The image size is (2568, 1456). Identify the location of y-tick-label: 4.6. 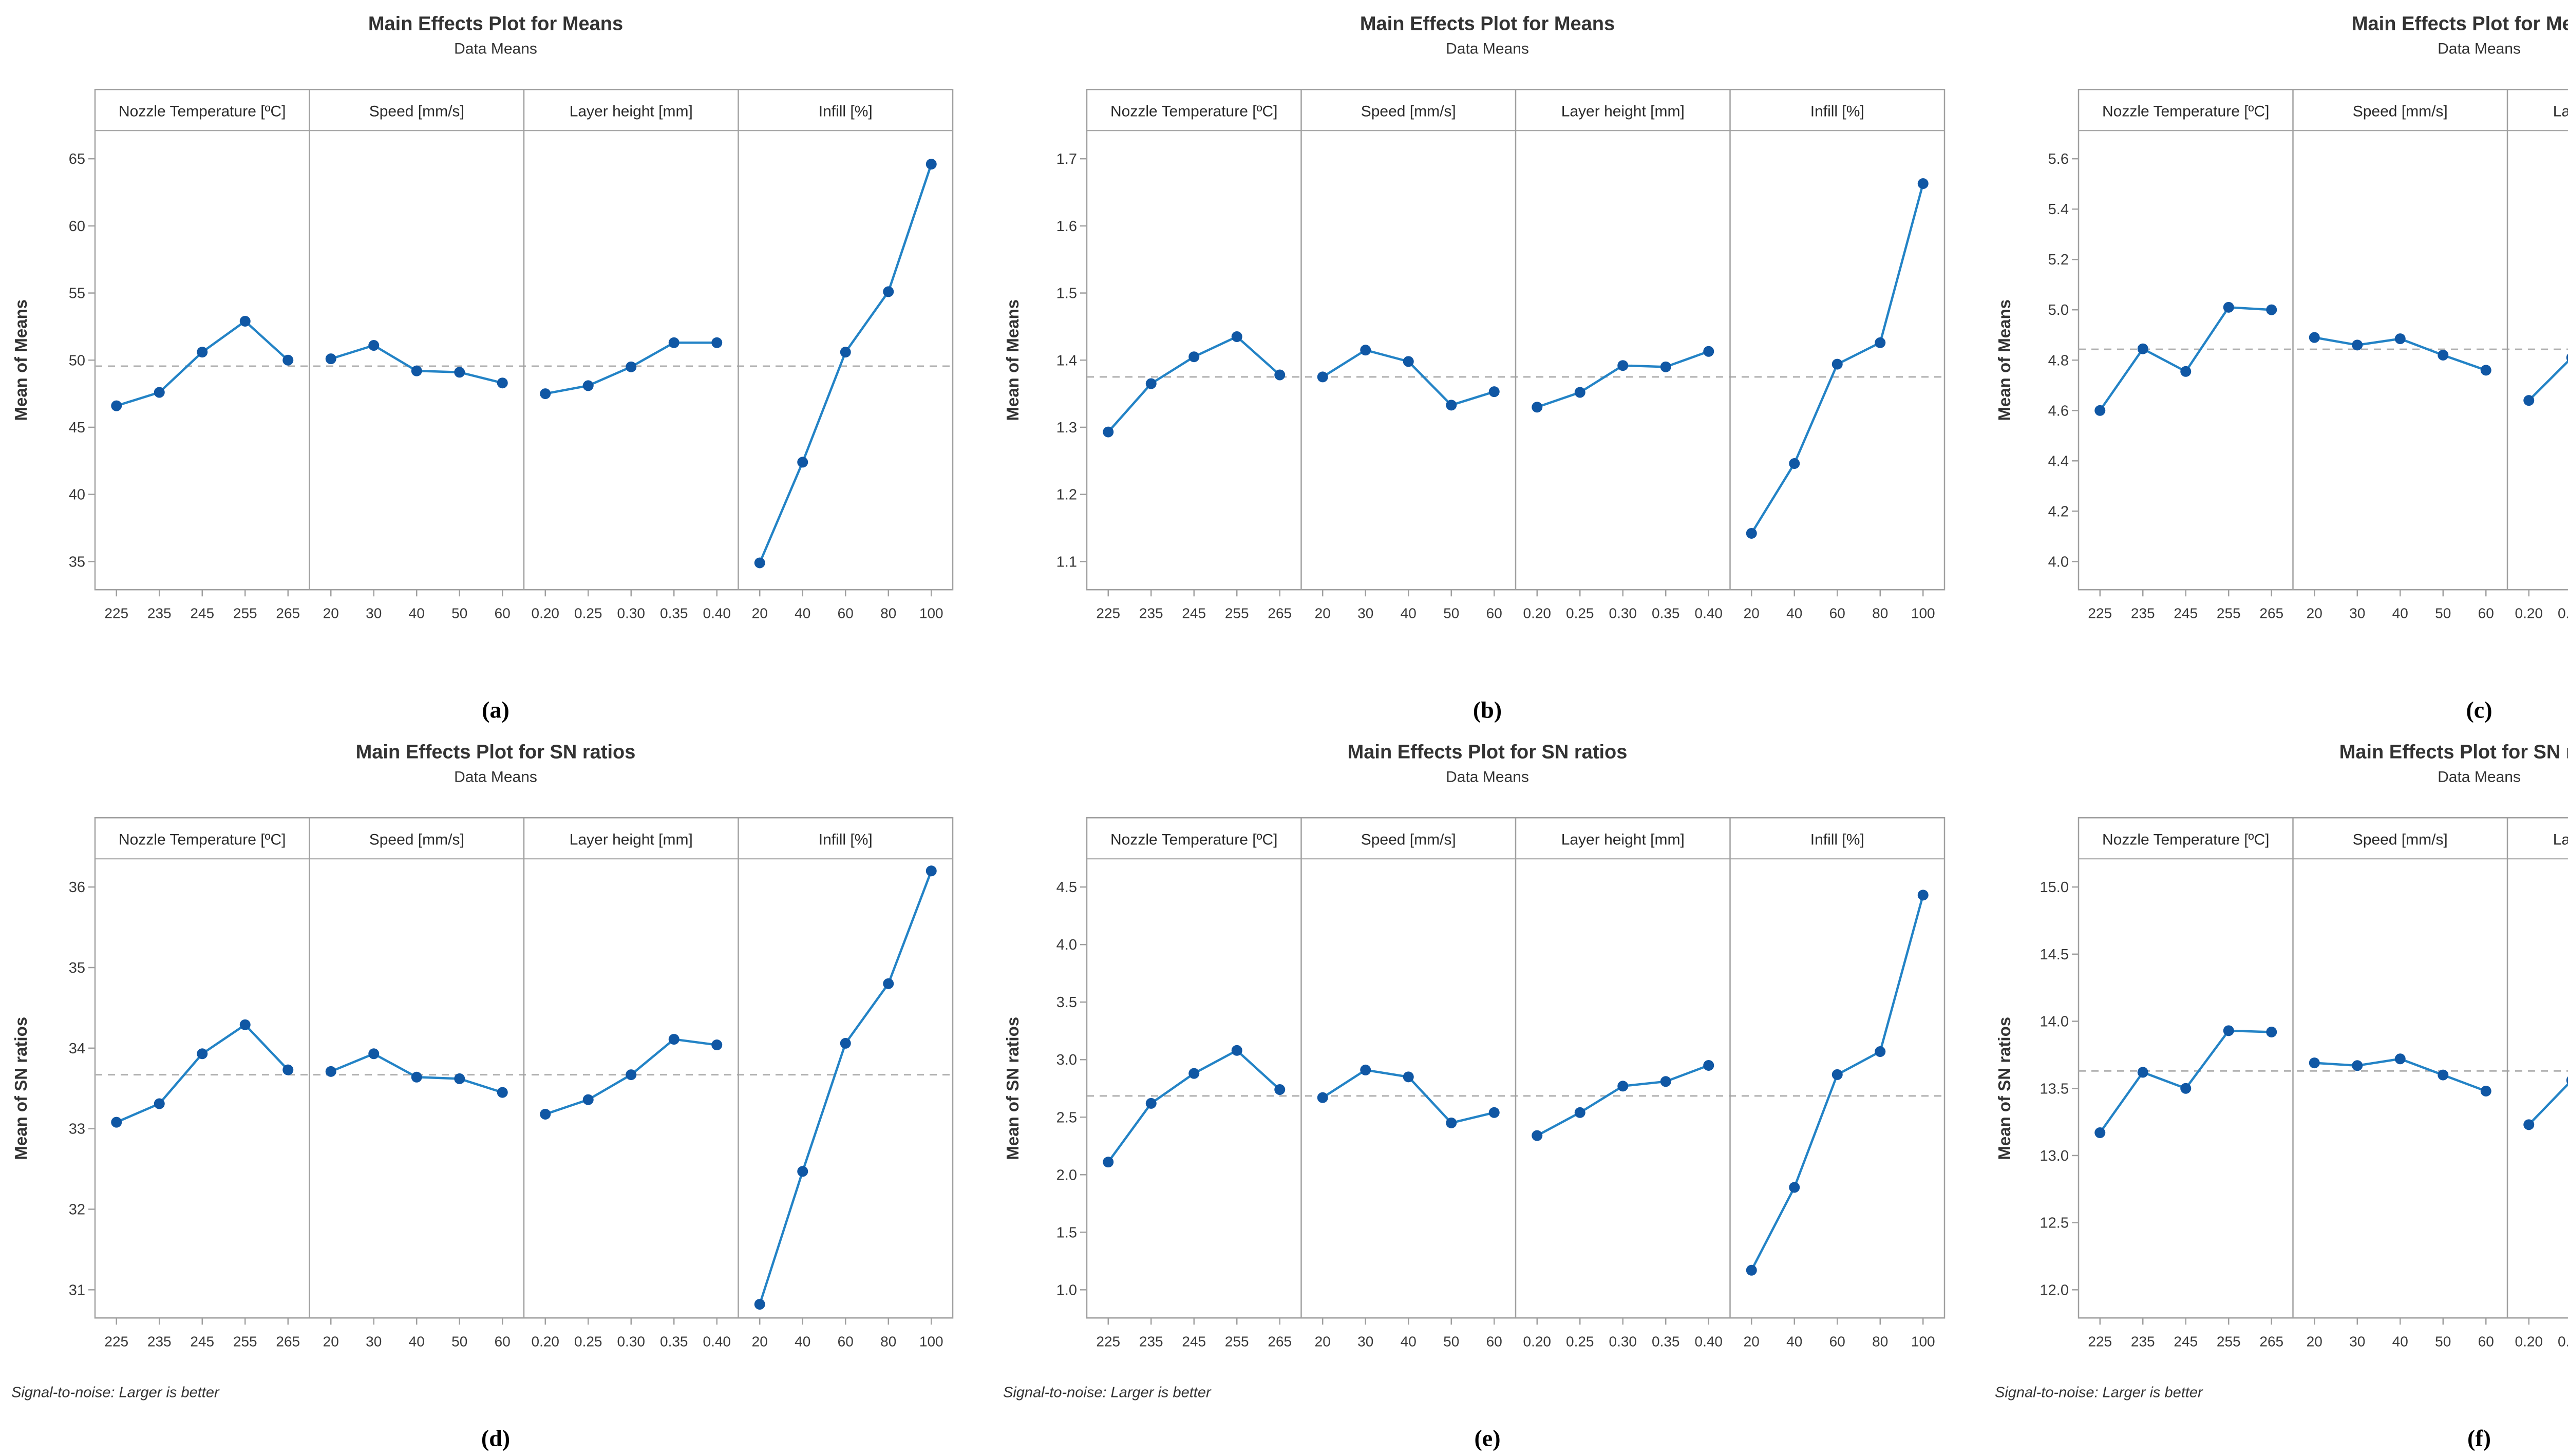
(2058, 411).